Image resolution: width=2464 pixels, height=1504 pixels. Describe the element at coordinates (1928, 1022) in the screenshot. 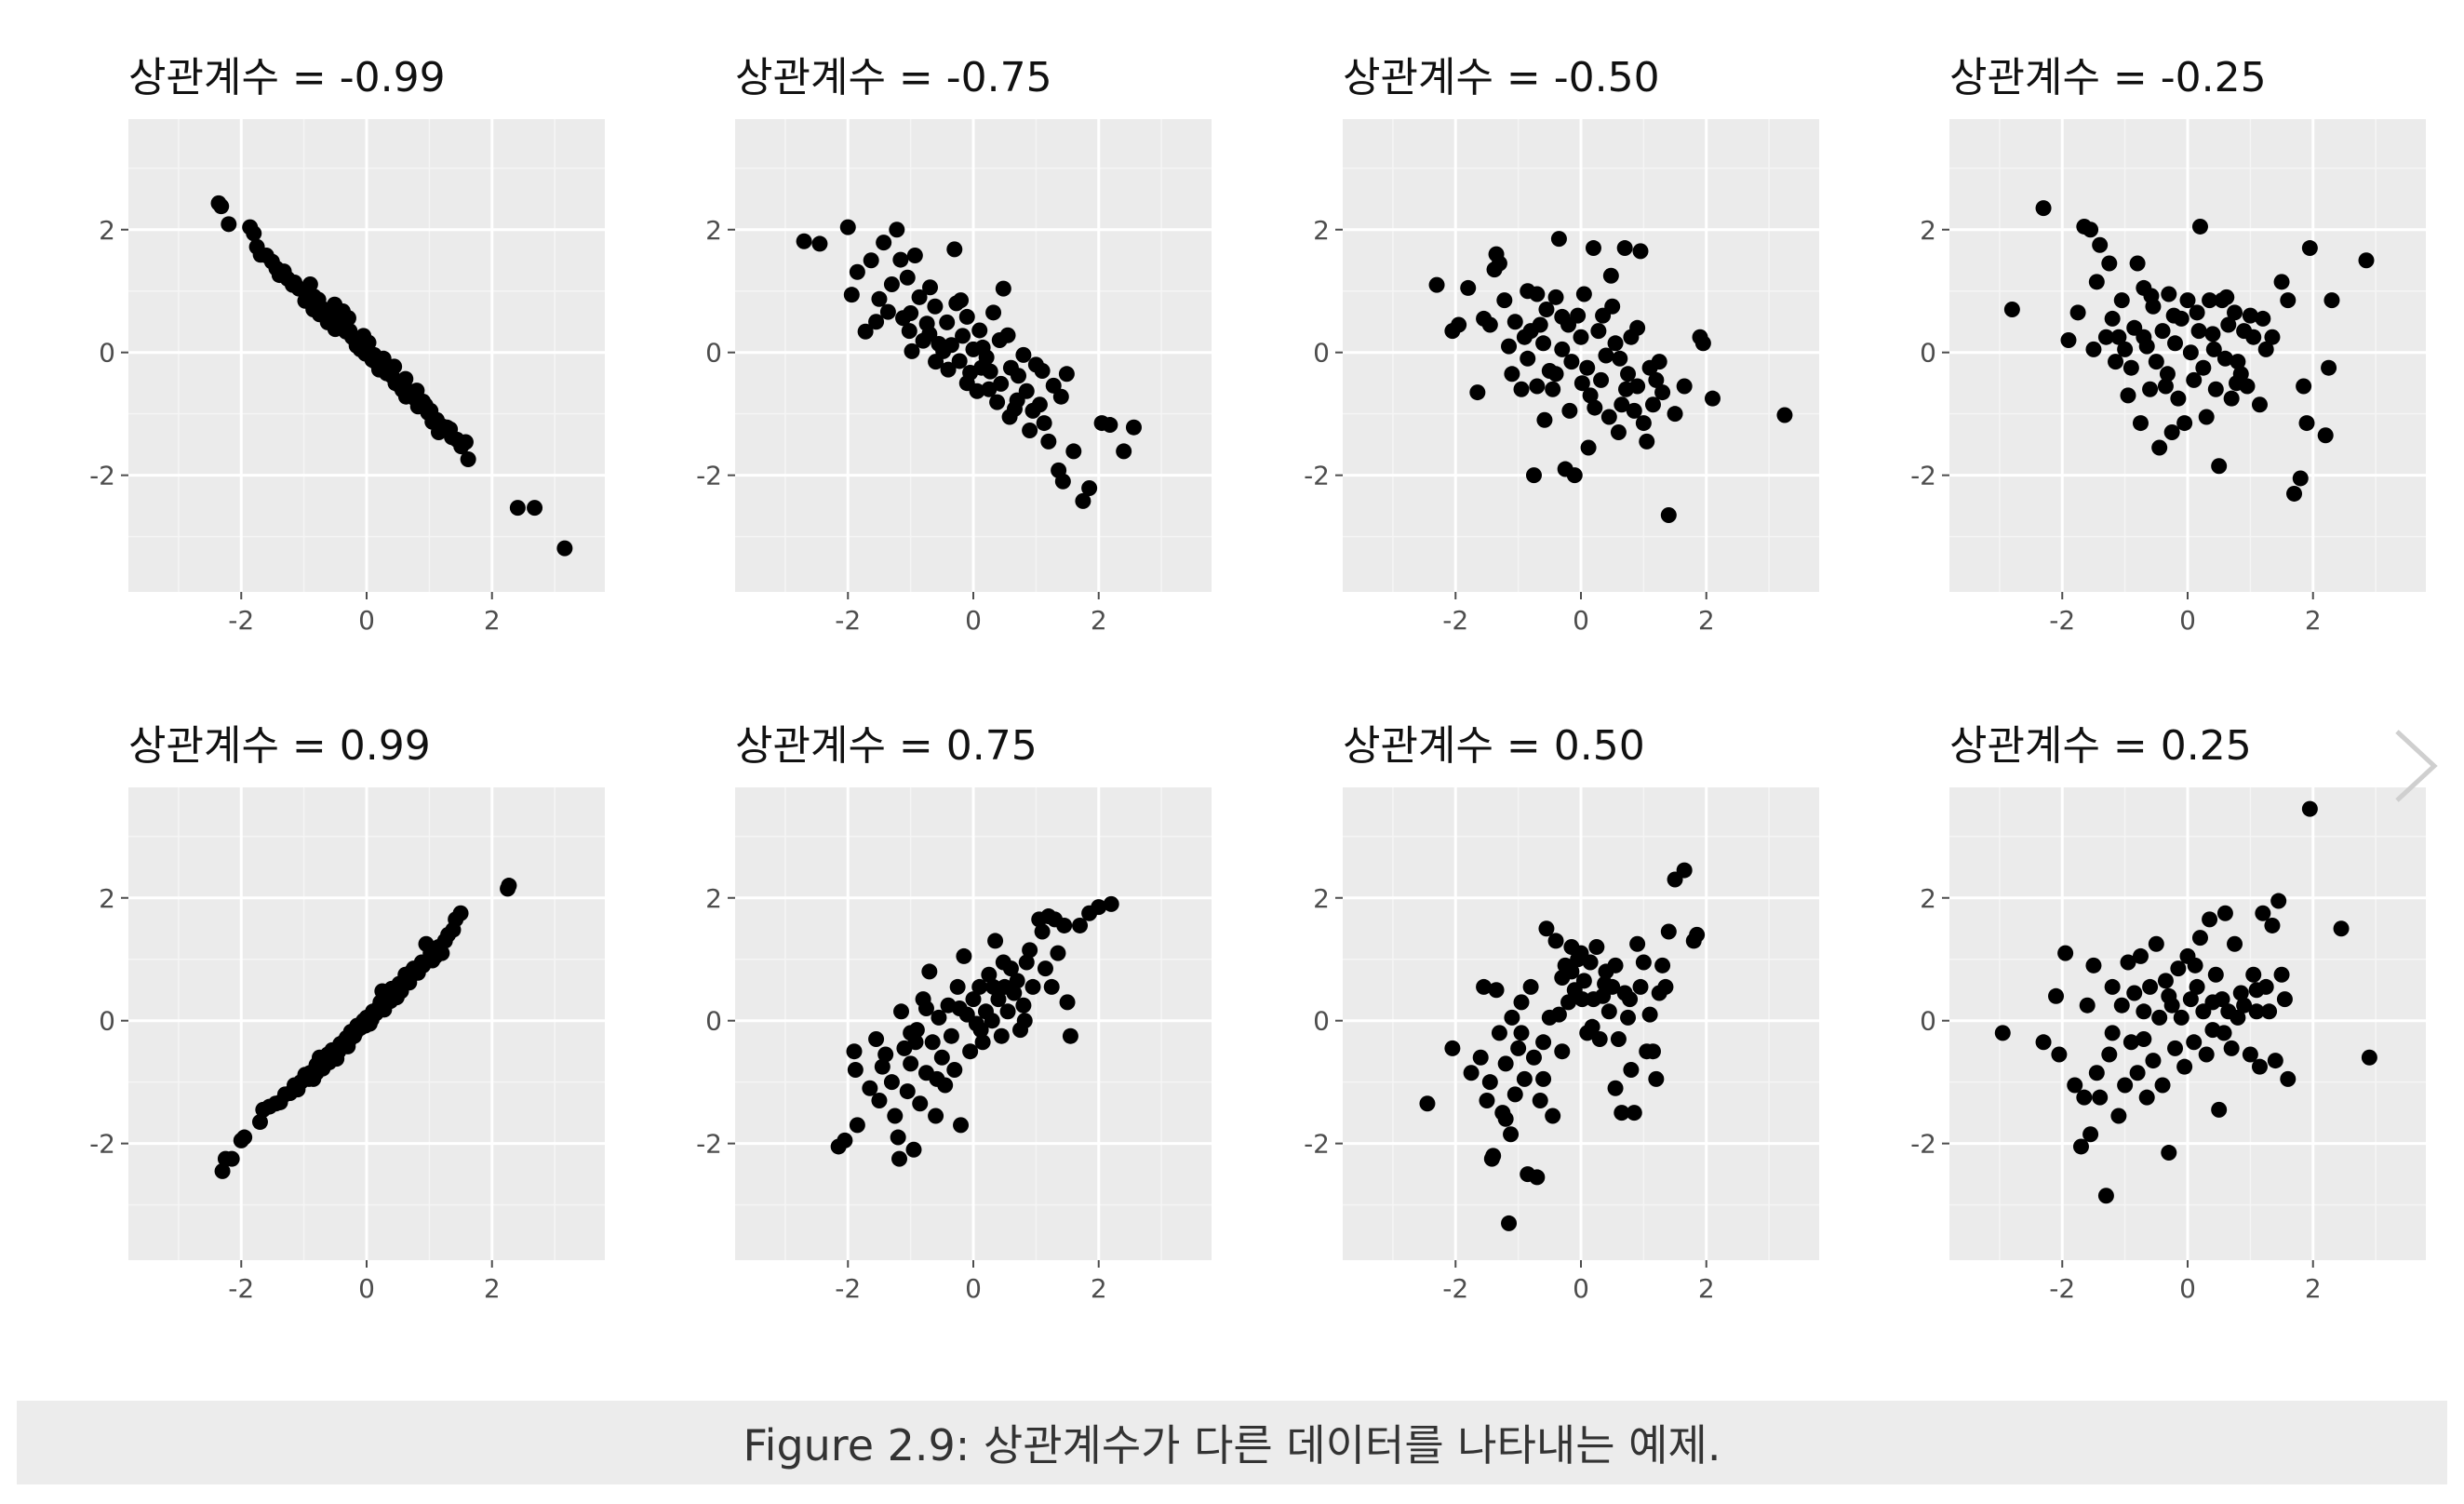

I see `y-tick-label: 0` at that location.